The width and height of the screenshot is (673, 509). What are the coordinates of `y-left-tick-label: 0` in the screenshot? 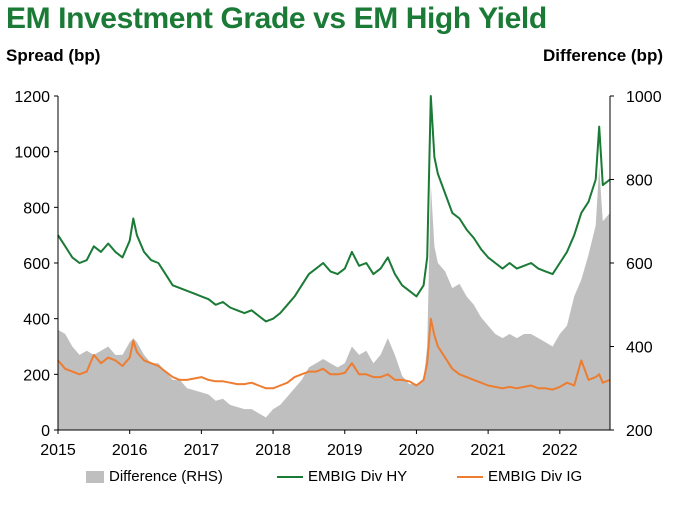 It's located at (45, 431).